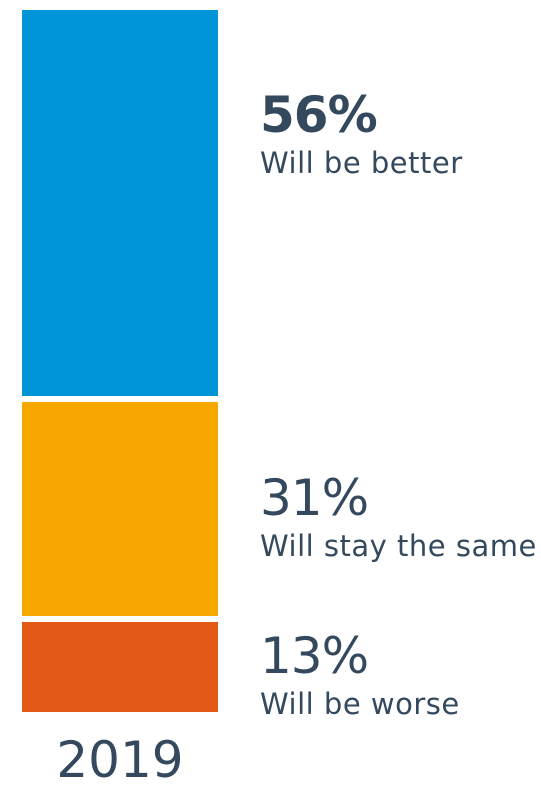  I want to click on segment-label-will-be-better: 56% Will be better, so click(400, 134).